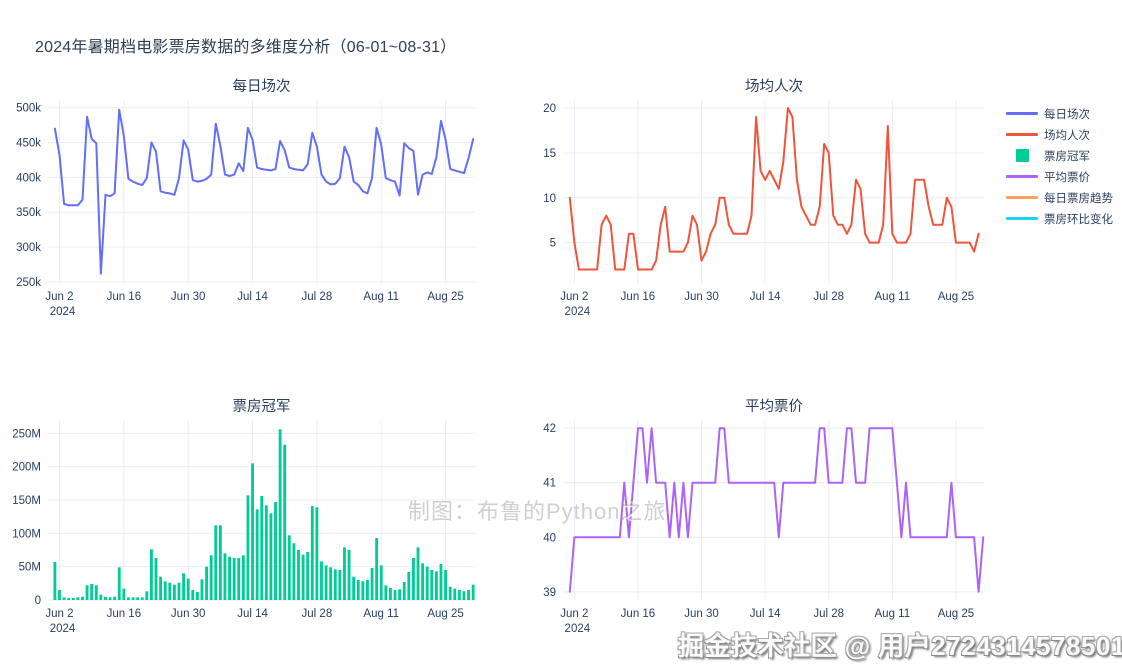 Image resolution: width=1122 pixels, height=667 pixels. I want to click on legend: 每日场次场均人次票房冠军平均票价每日票房趋势 票房环比变化, so click(1062, 166).